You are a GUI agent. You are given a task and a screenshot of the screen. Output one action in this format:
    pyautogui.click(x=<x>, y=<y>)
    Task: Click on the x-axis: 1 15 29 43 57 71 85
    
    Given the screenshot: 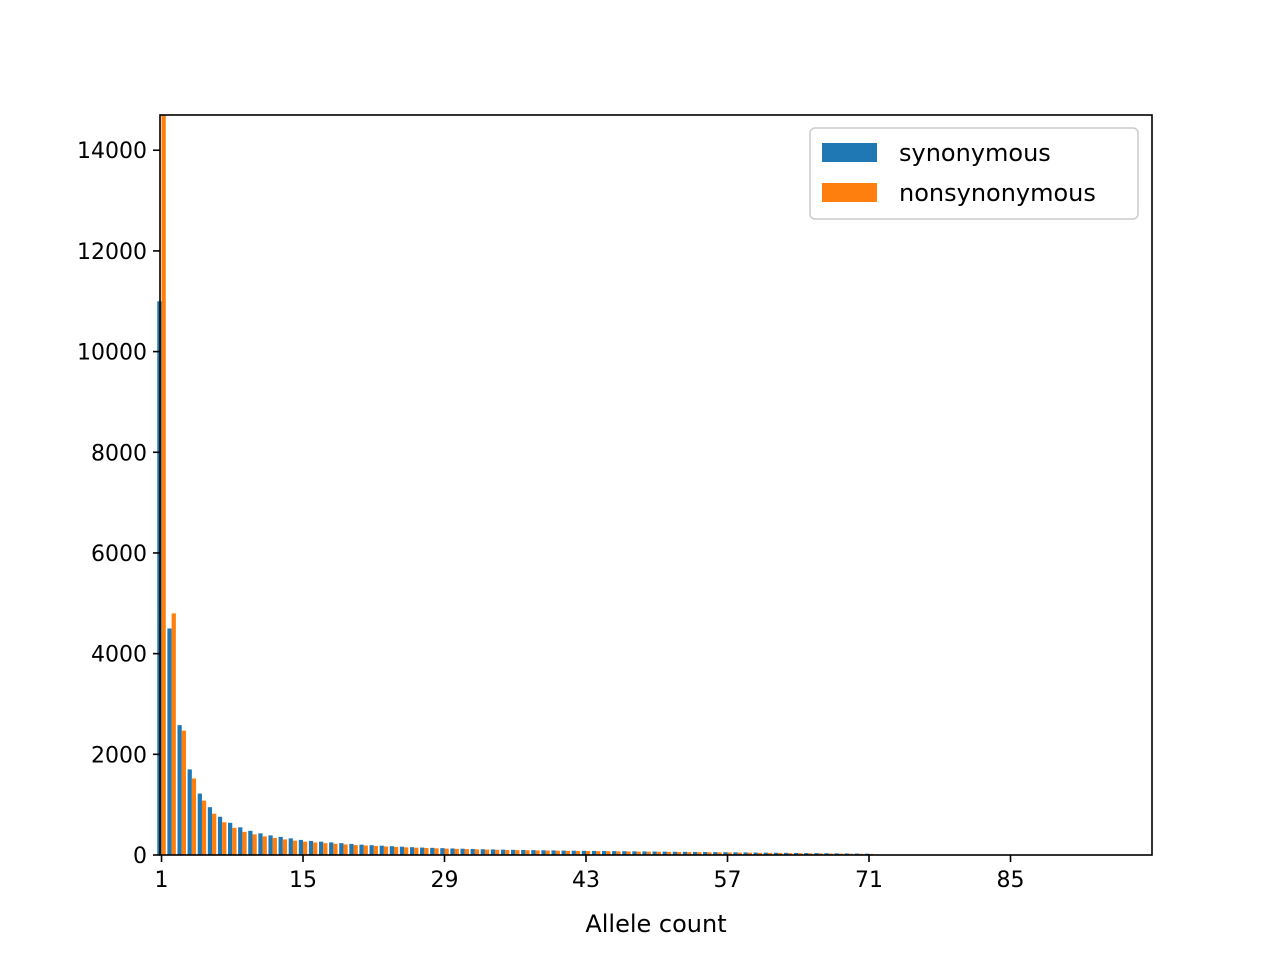 What is the action you would take?
    pyautogui.click(x=590, y=874)
    